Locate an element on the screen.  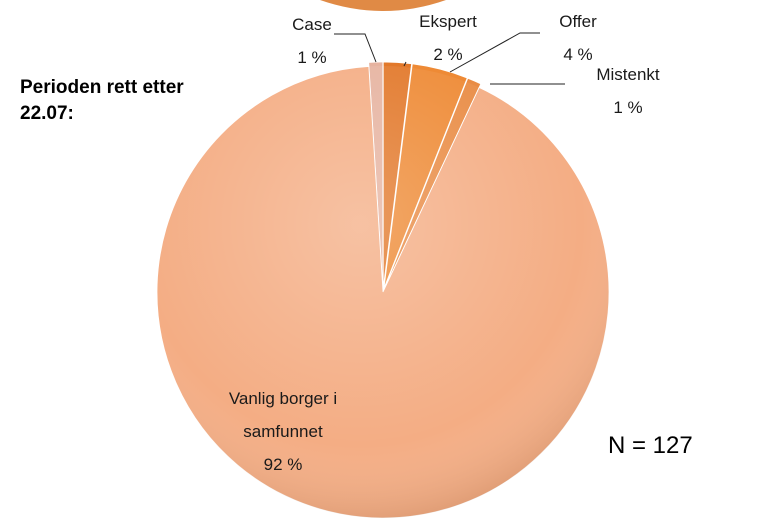
slice-name: Vanlig borger i samfunnet is located at coordinates (283, 415).